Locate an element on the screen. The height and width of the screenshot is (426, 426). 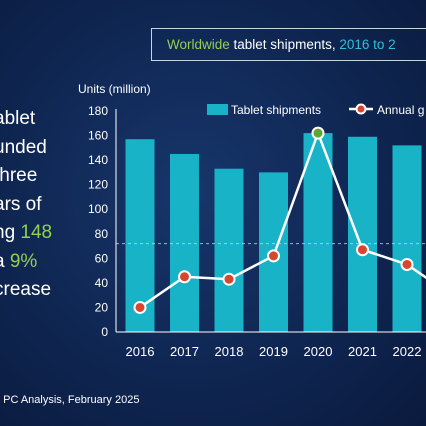
bar-2018 is located at coordinates (229, 250).